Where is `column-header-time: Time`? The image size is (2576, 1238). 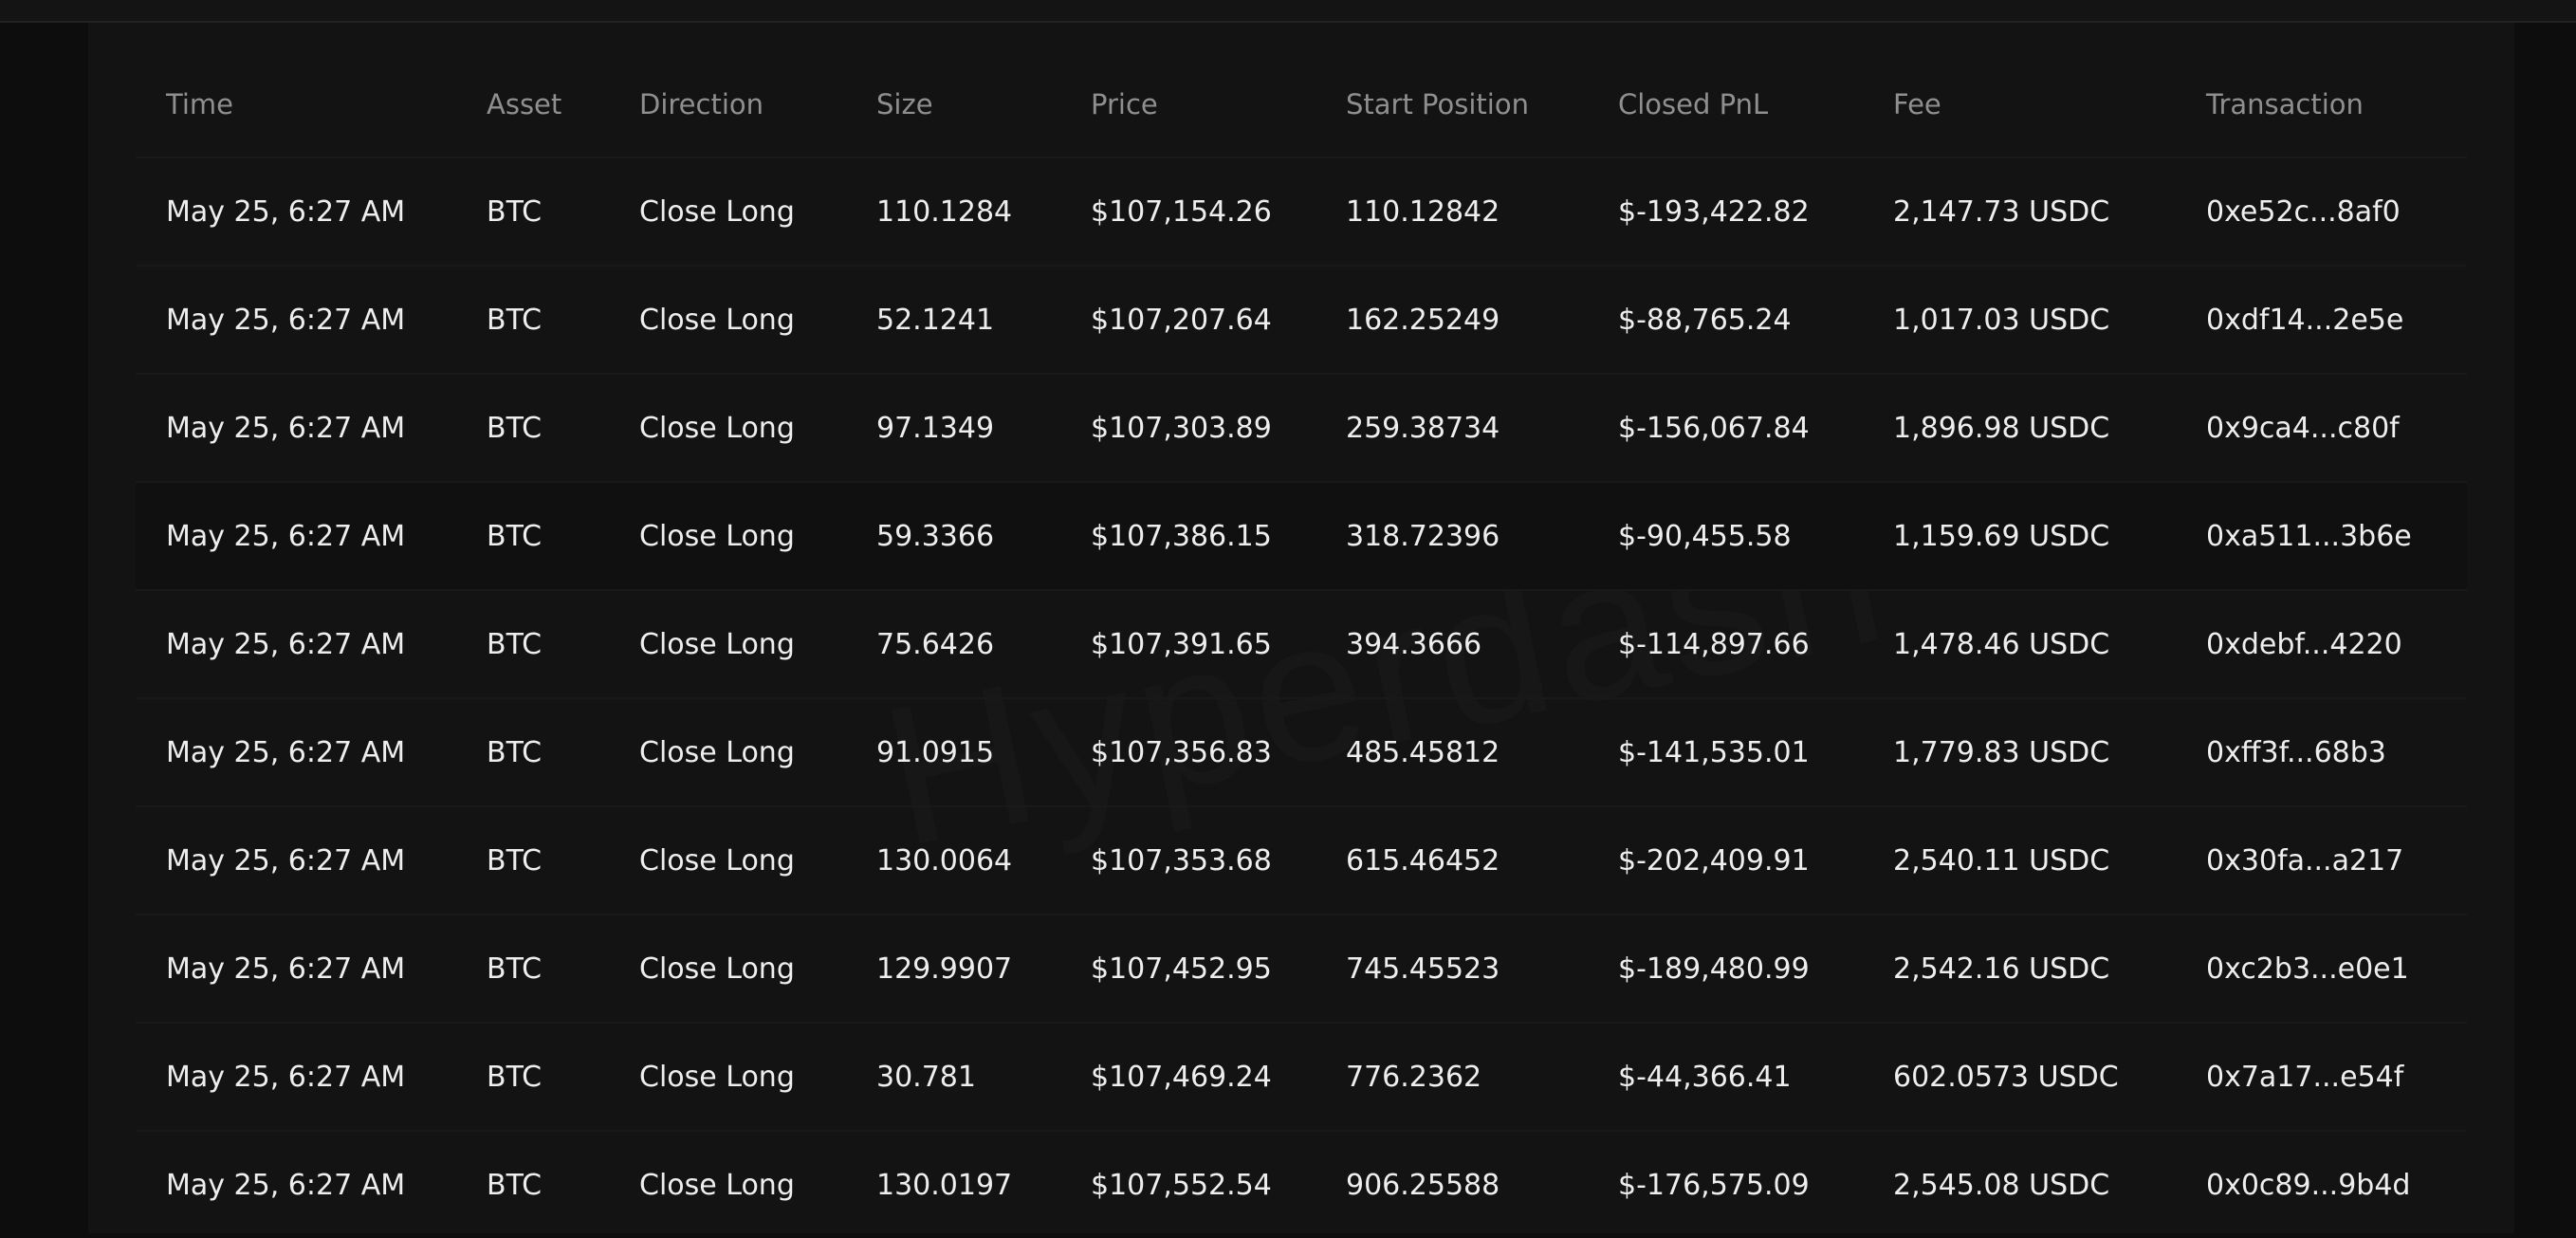
column-header-time: Time is located at coordinates (199, 104).